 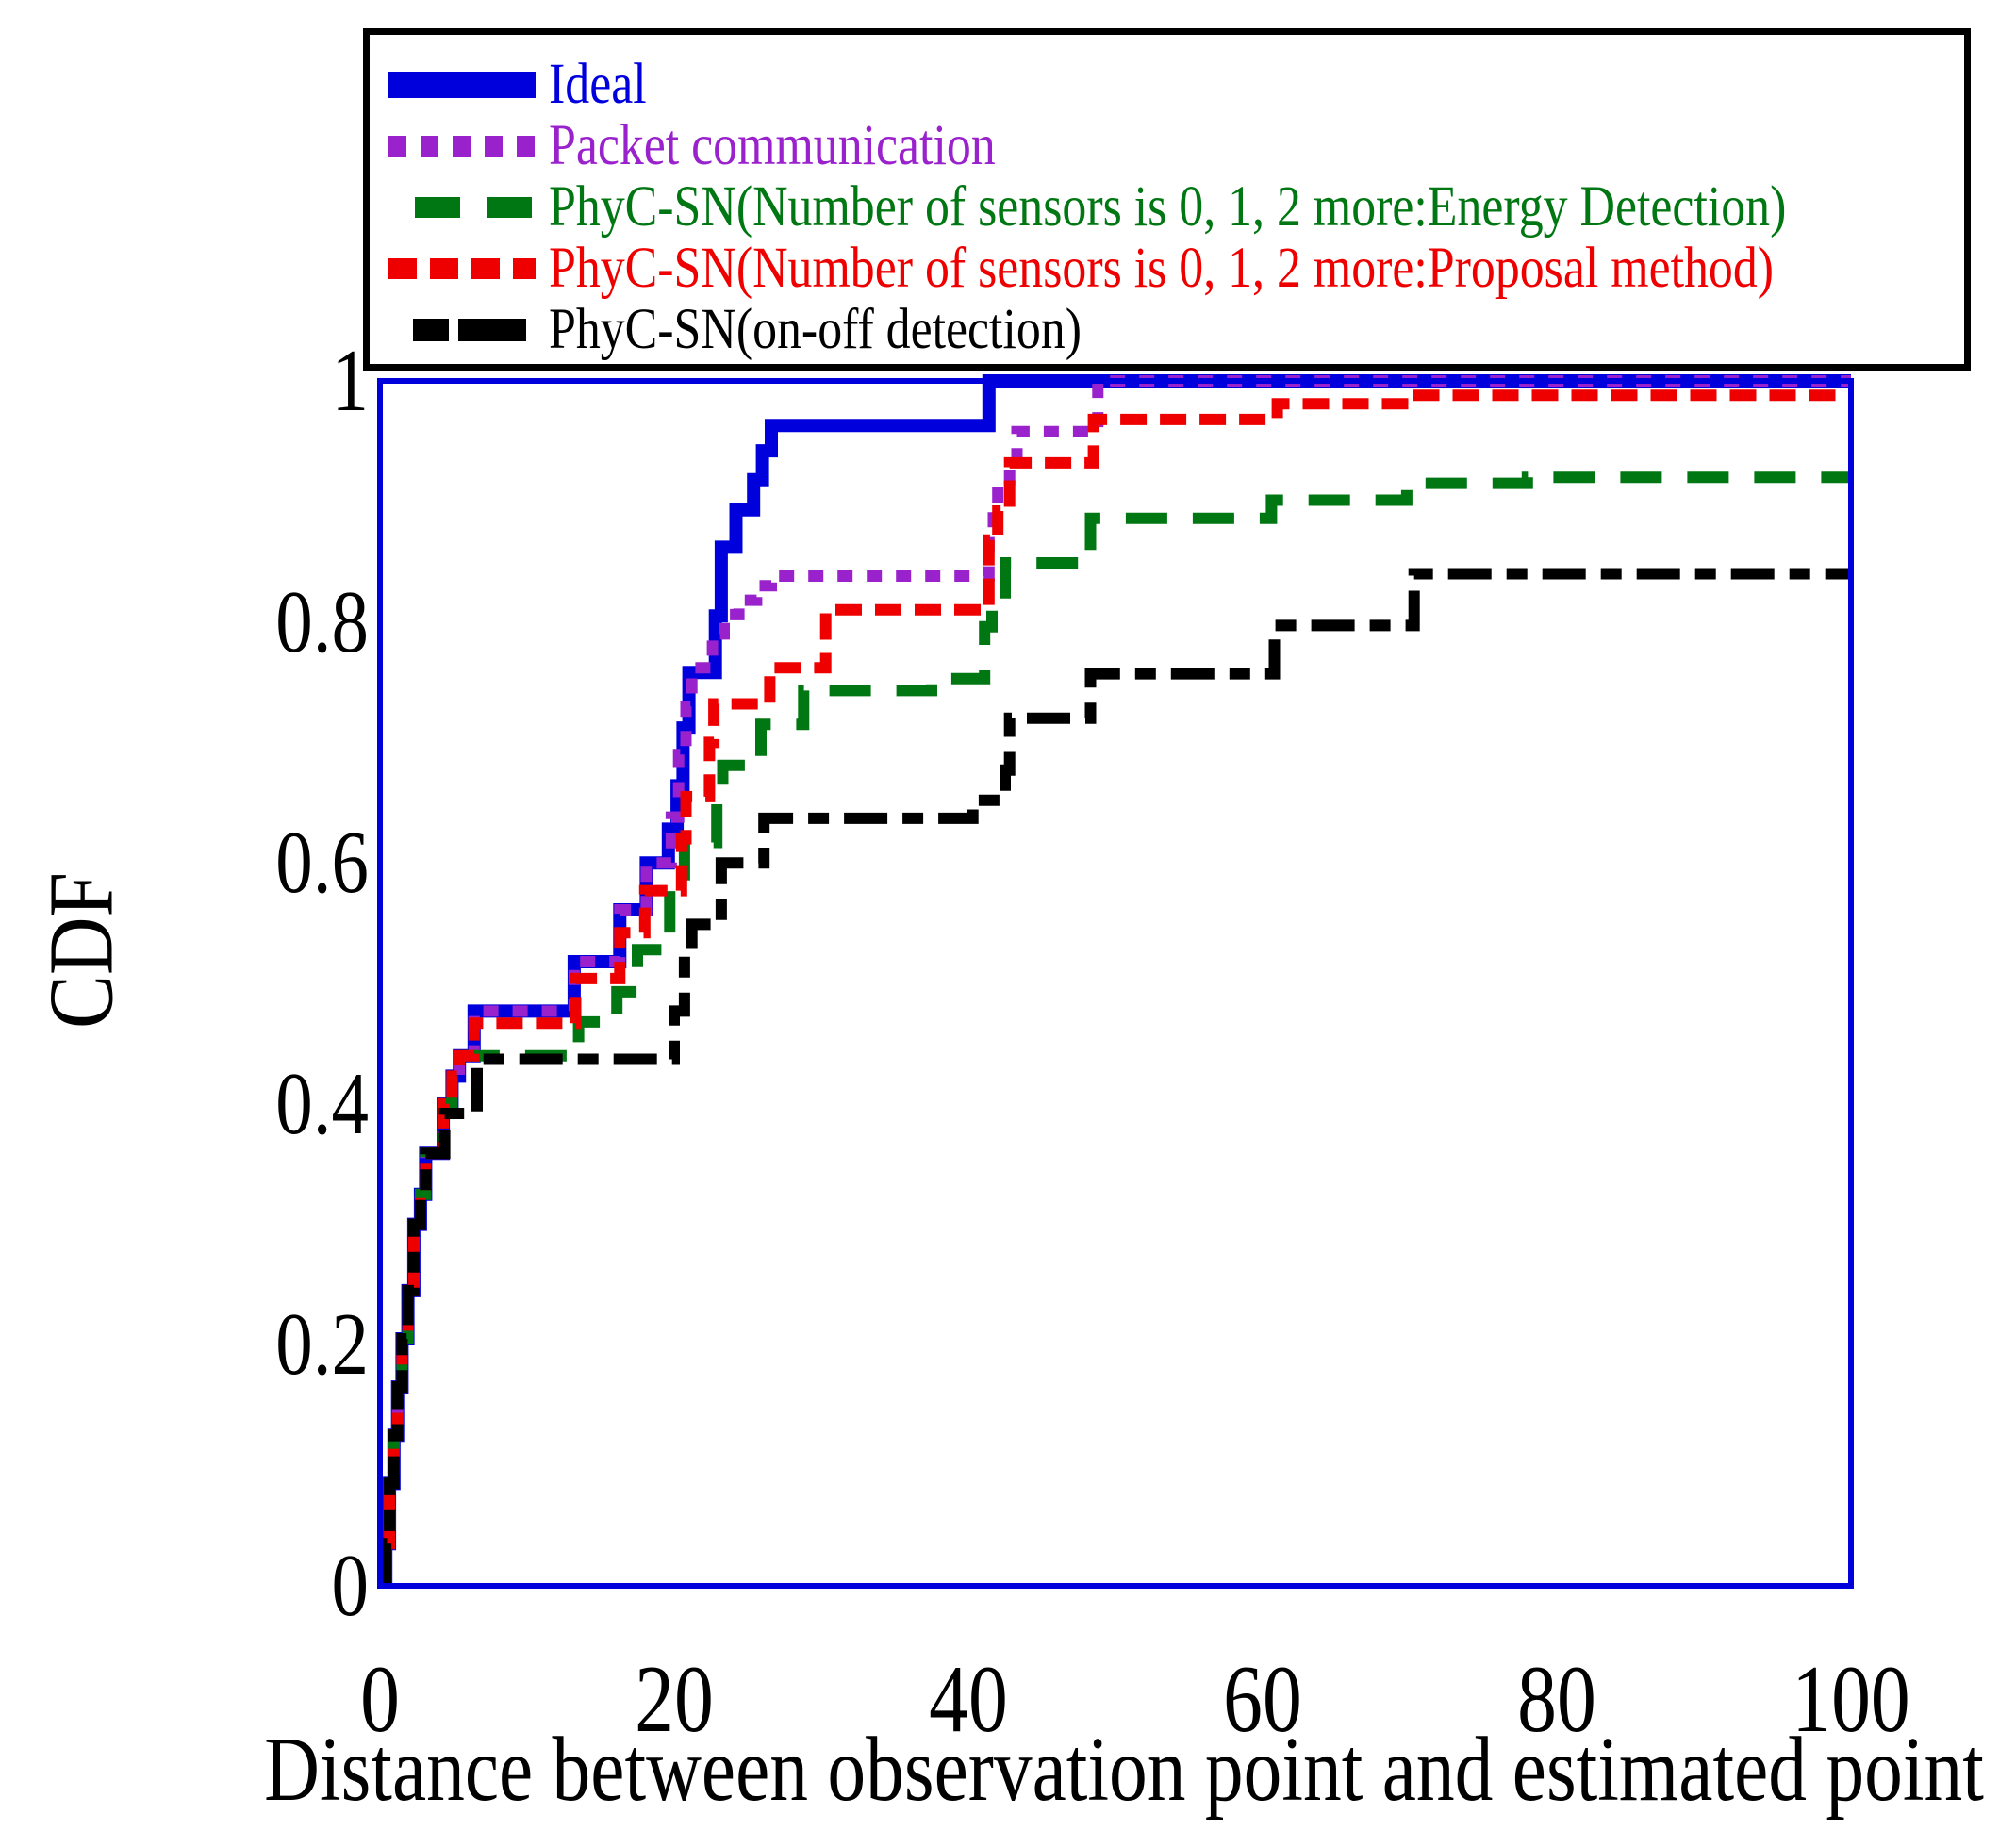 What do you see at coordinates (350, 381) in the screenshot?
I see `y-tick-label: 1` at bounding box center [350, 381].